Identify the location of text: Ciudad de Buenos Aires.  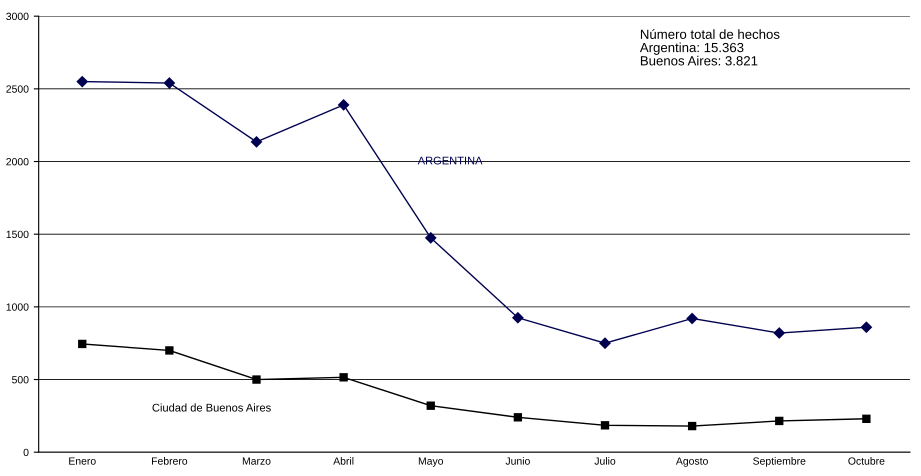
(211, 407).